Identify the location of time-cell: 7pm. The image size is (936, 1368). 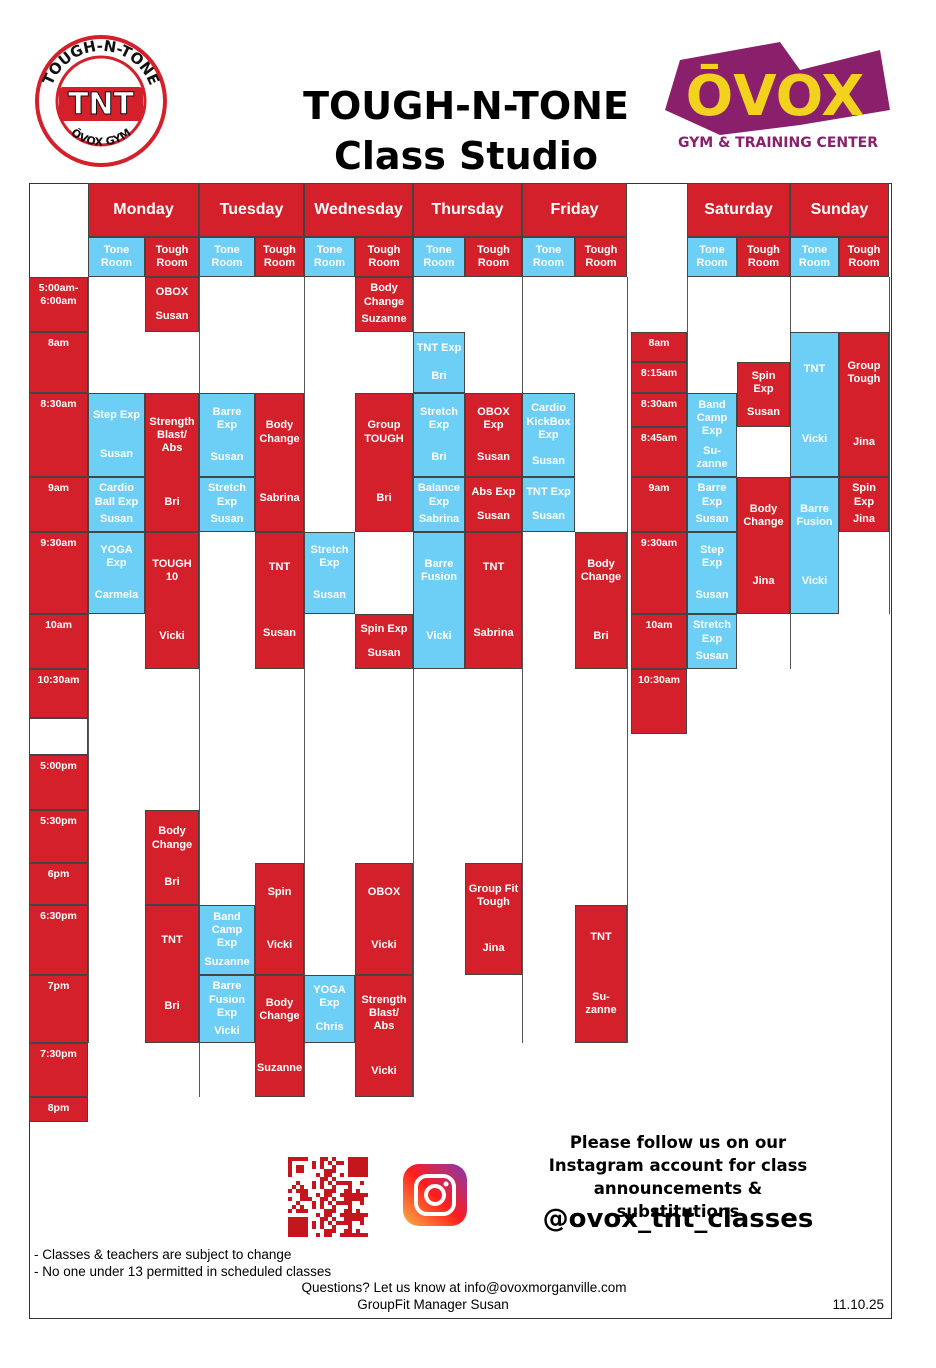
(58, 1009).